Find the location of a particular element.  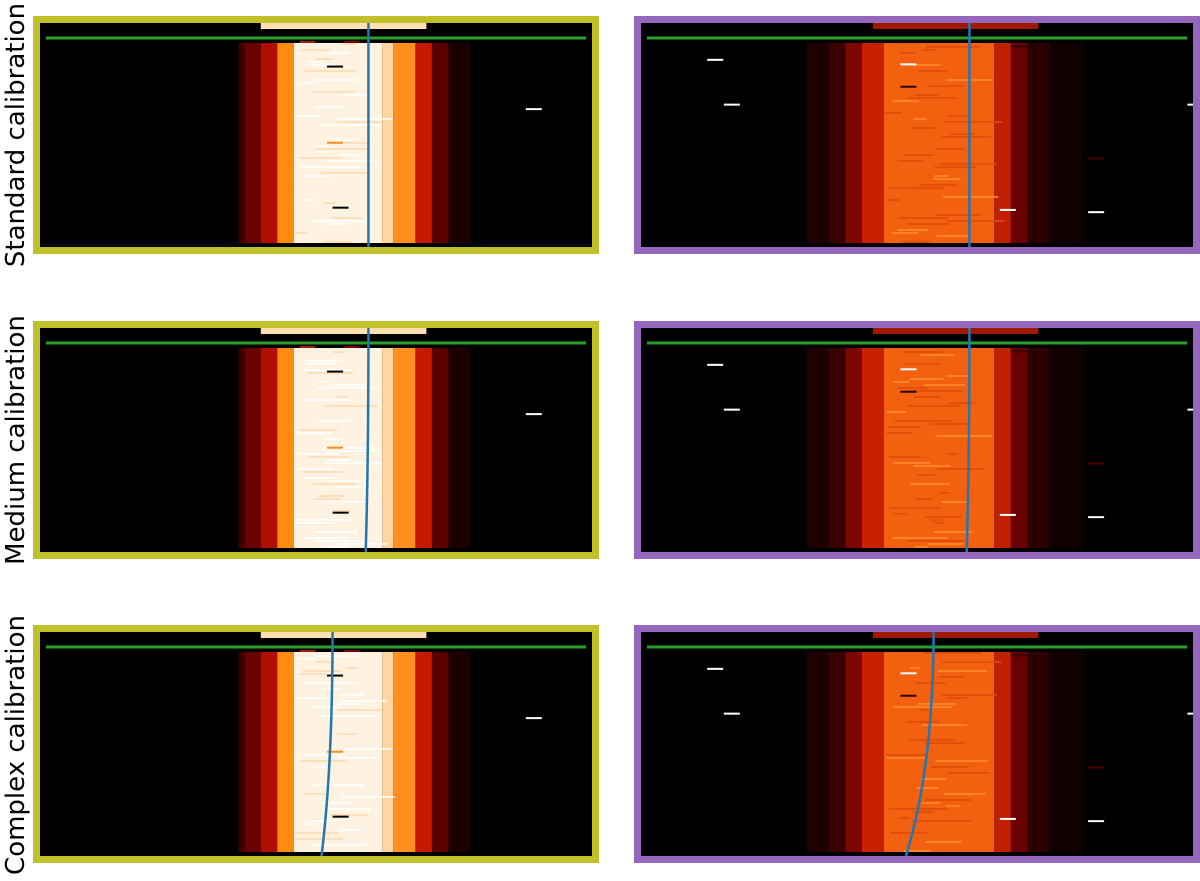

panel-complex-right is located at coordinates (917, 744).